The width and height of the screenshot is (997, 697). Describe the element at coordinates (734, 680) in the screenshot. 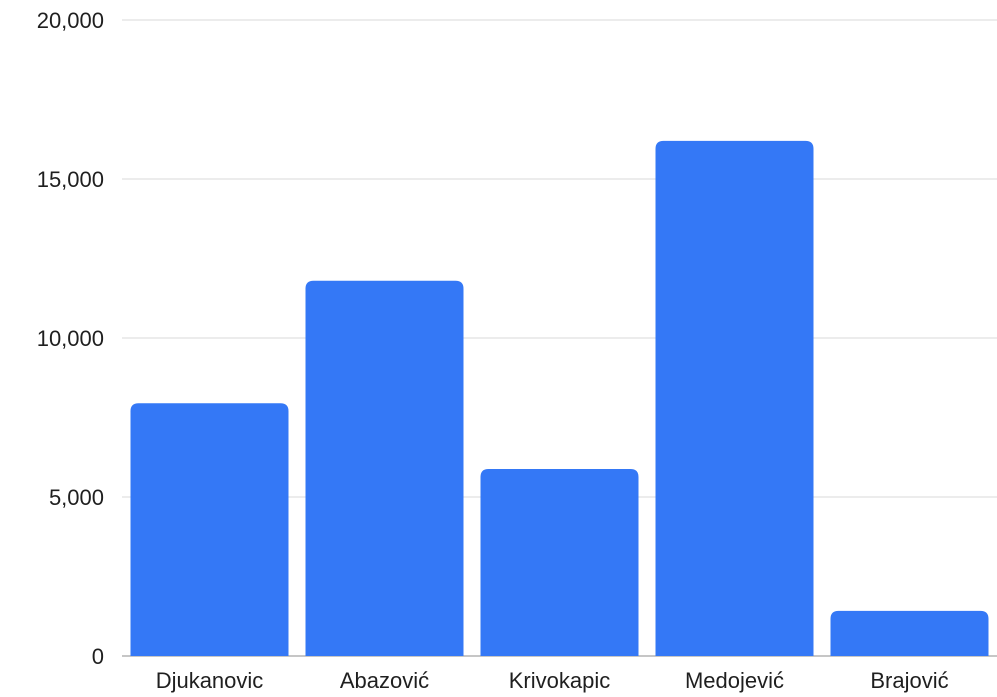

I see `x-tick-label: Medojević` at that location.